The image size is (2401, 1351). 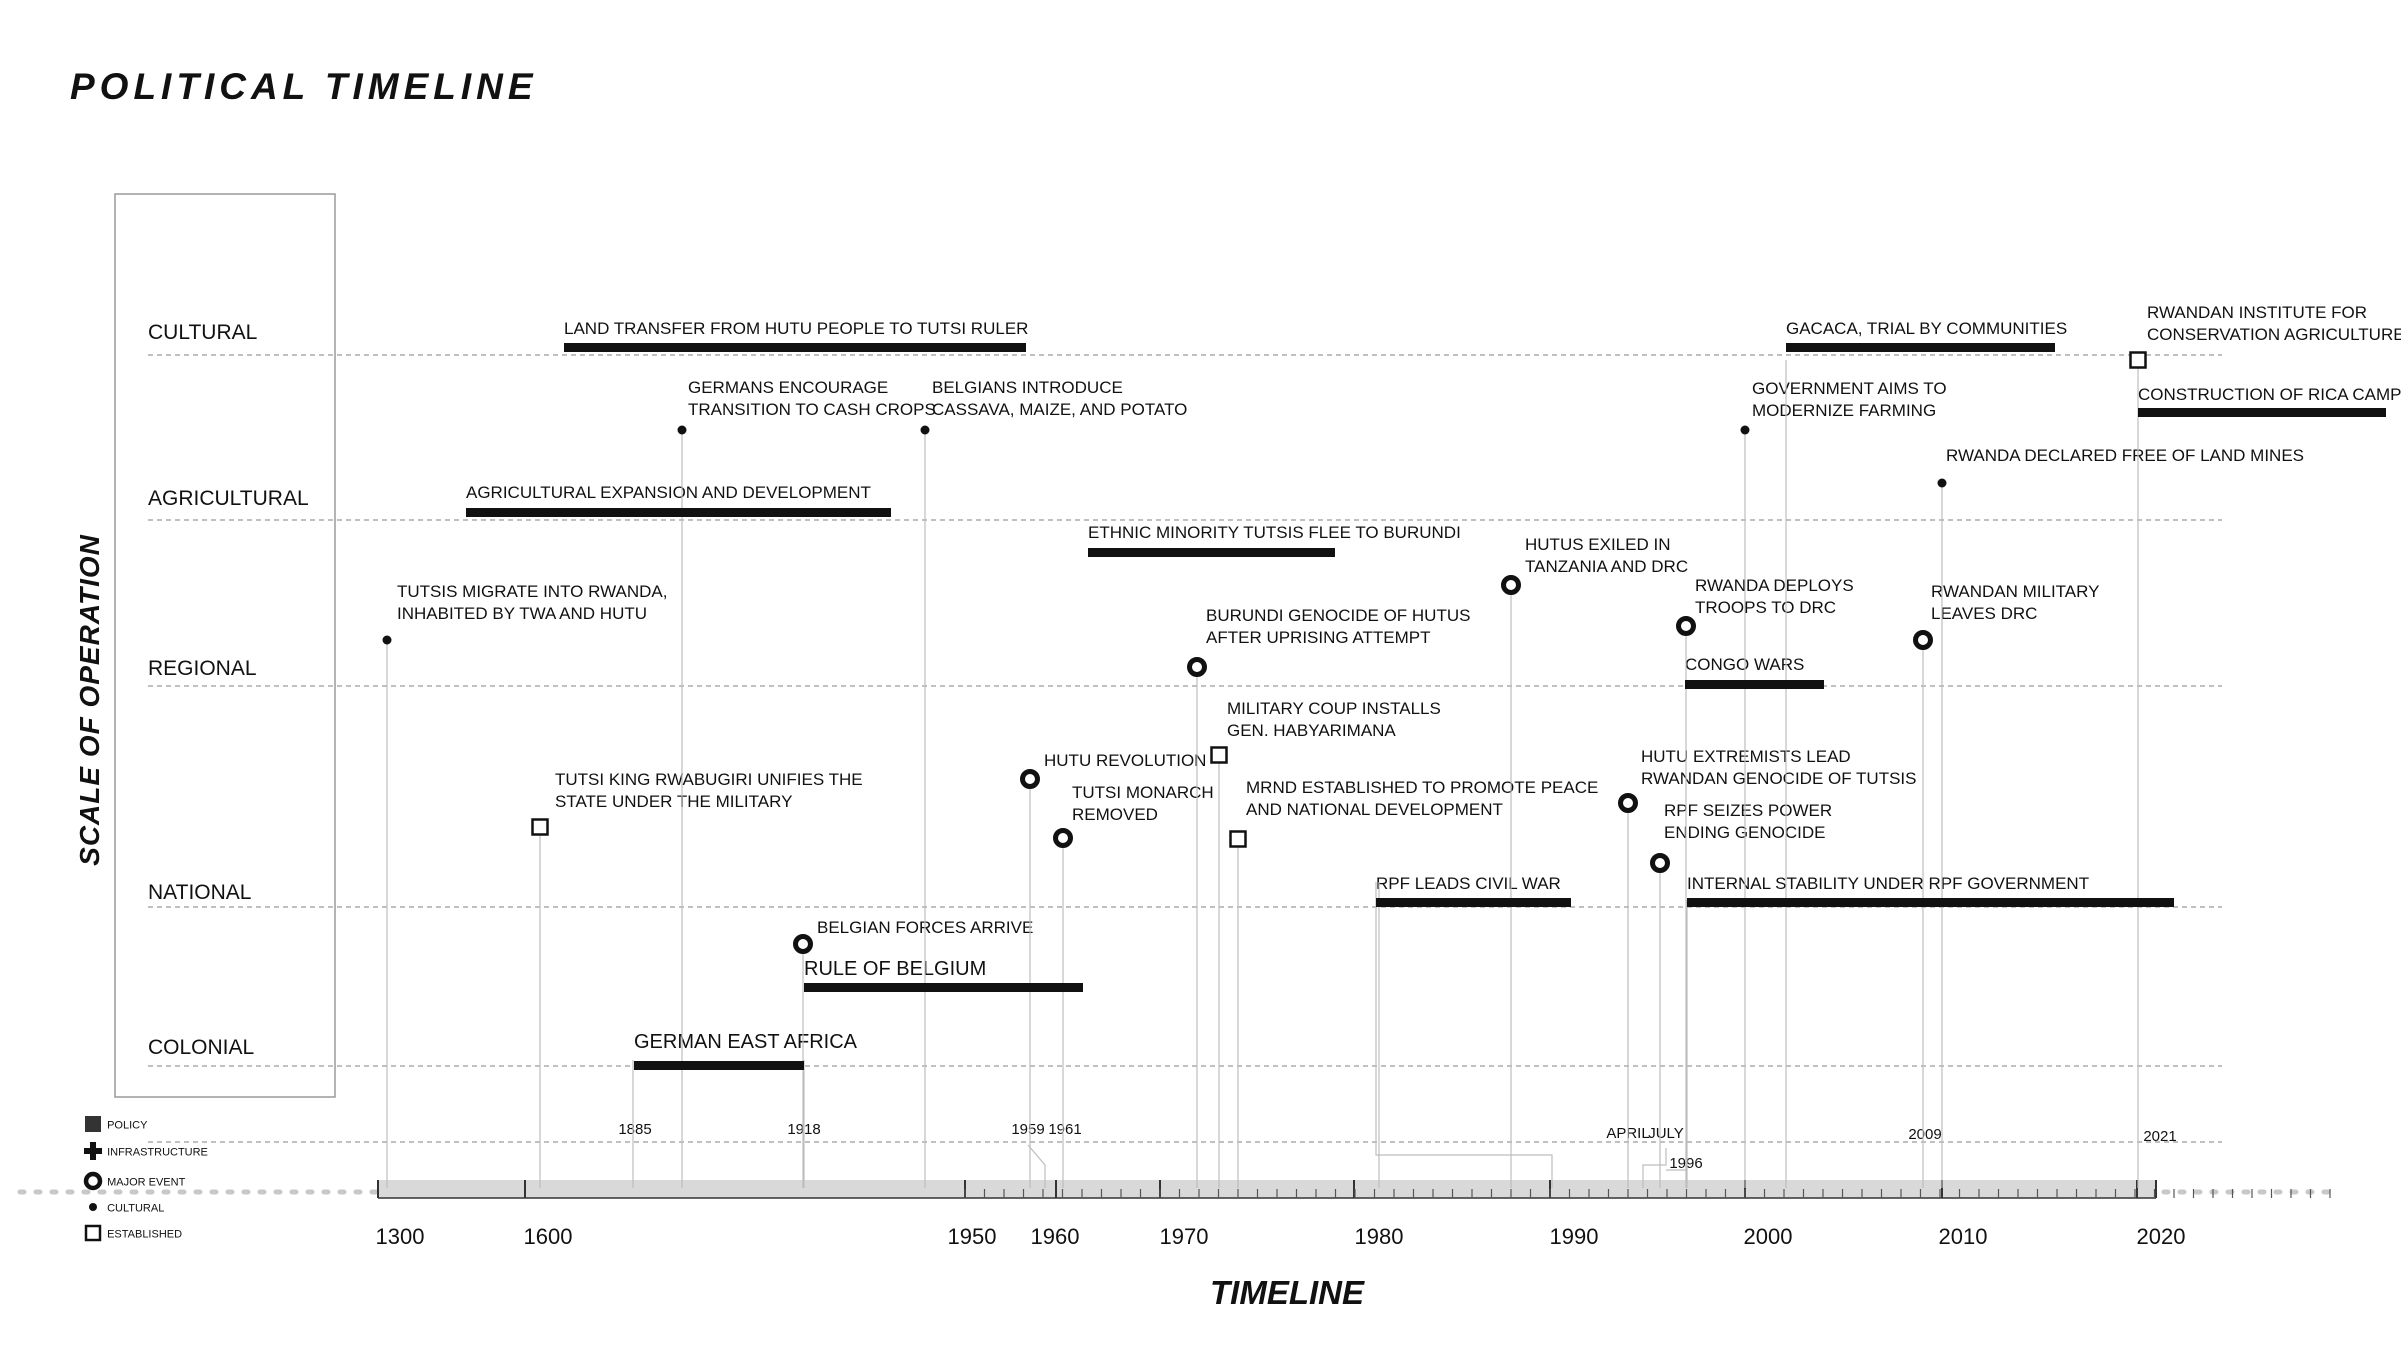 What do you see at coordinates (93, 1182) in the screenshot?
I see `ring-icon` at bounding box center [93, 1182].